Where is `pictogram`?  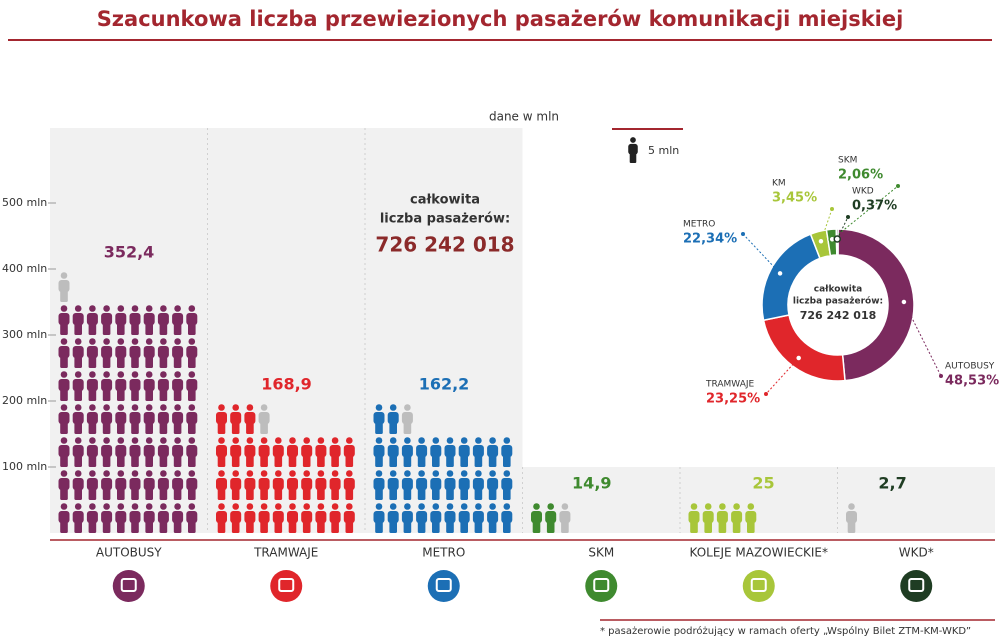 pictogram is located at coordinates (128, 402).